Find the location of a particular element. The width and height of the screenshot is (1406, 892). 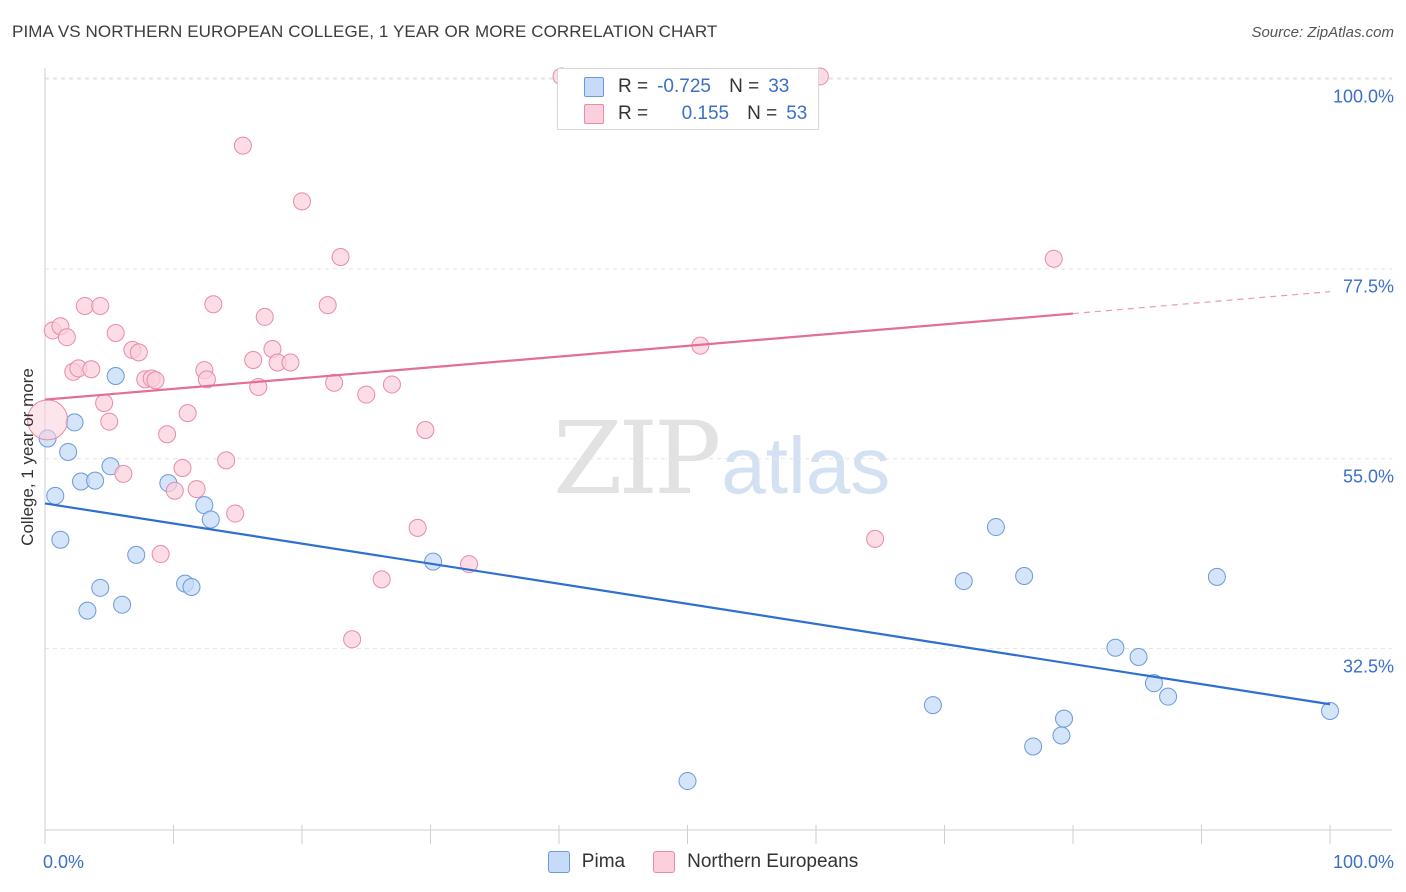

ne-r-label: R = is located at coordinates (633, 113).